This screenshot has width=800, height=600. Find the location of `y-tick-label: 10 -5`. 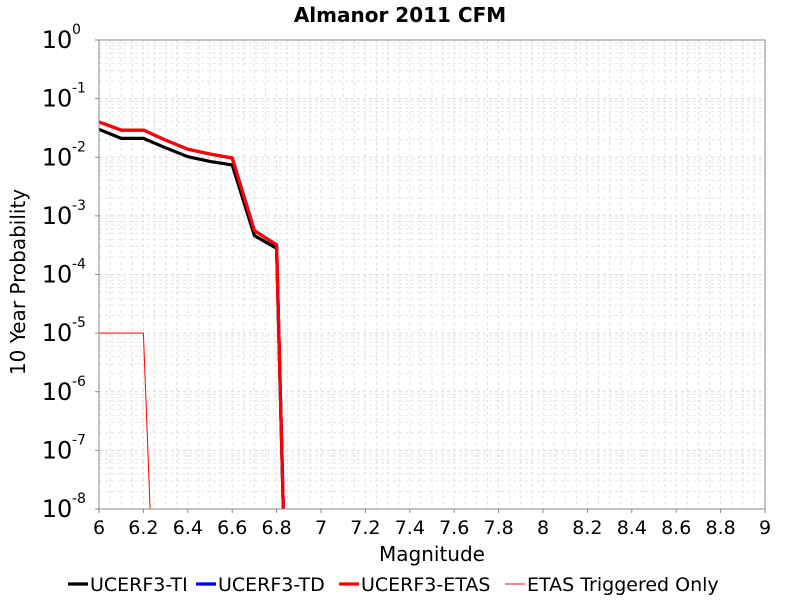

y-tick-label: 10 -5 is located at coordinates (64, 331).